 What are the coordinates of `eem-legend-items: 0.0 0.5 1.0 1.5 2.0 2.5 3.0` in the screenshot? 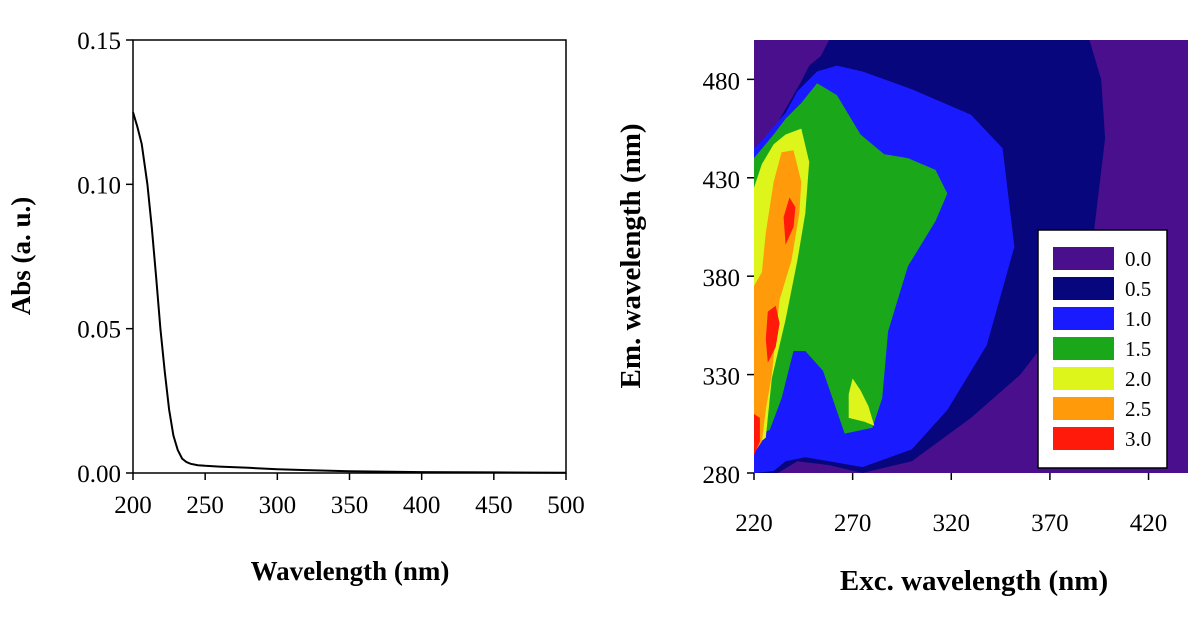 It's located at (1102, 349).